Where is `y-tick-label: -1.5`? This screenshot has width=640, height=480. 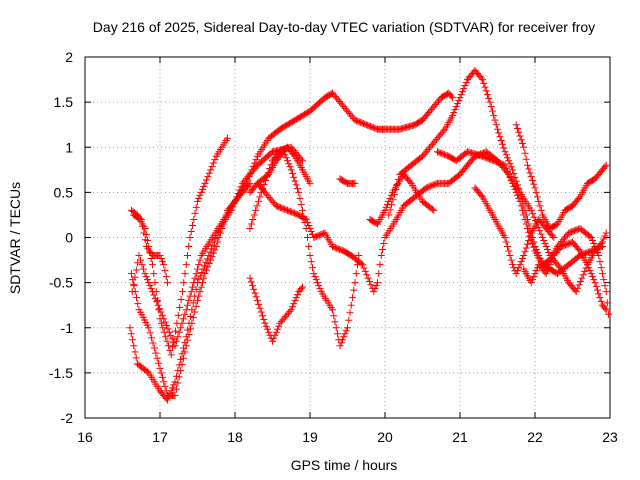
y-tick-label: -1.5 is located at coordinates (61, 373).